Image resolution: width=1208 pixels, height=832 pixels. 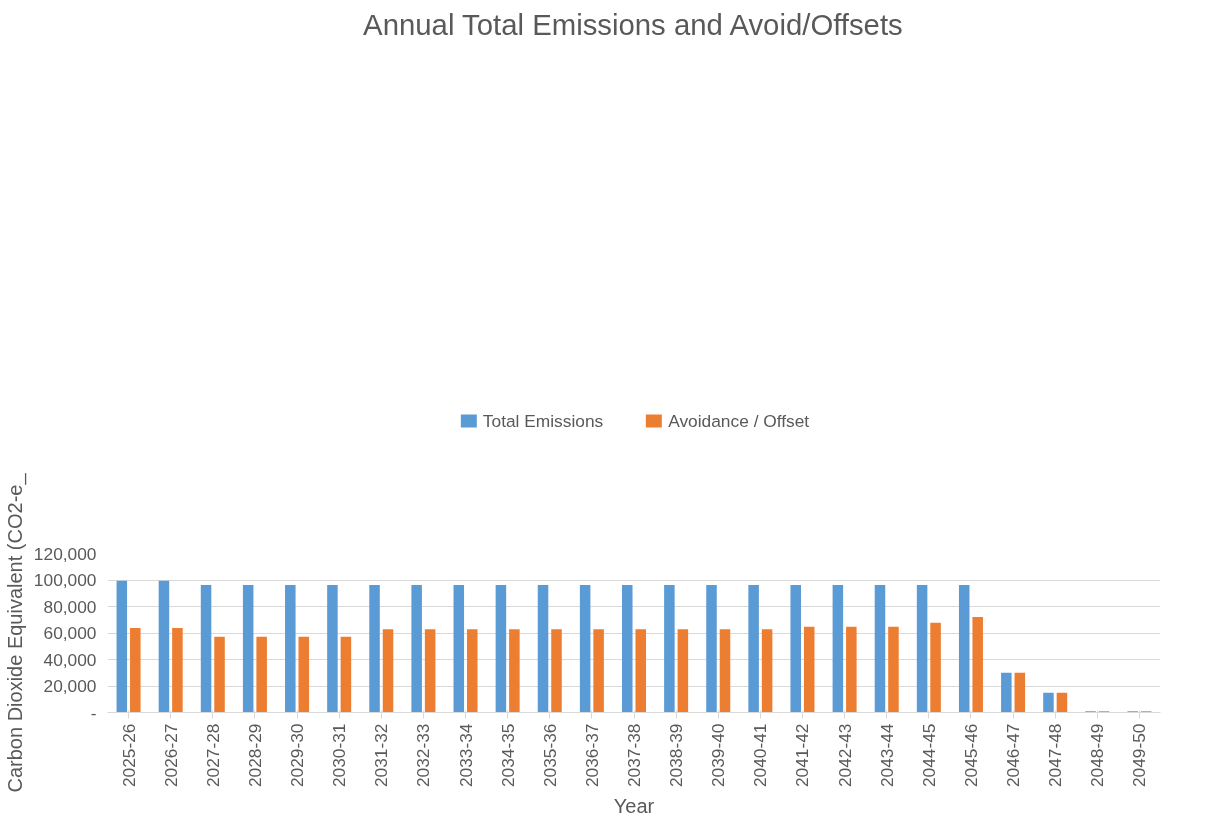 I want to click on legend-label: Avoidance / Offset, so click(x=739, y=421).